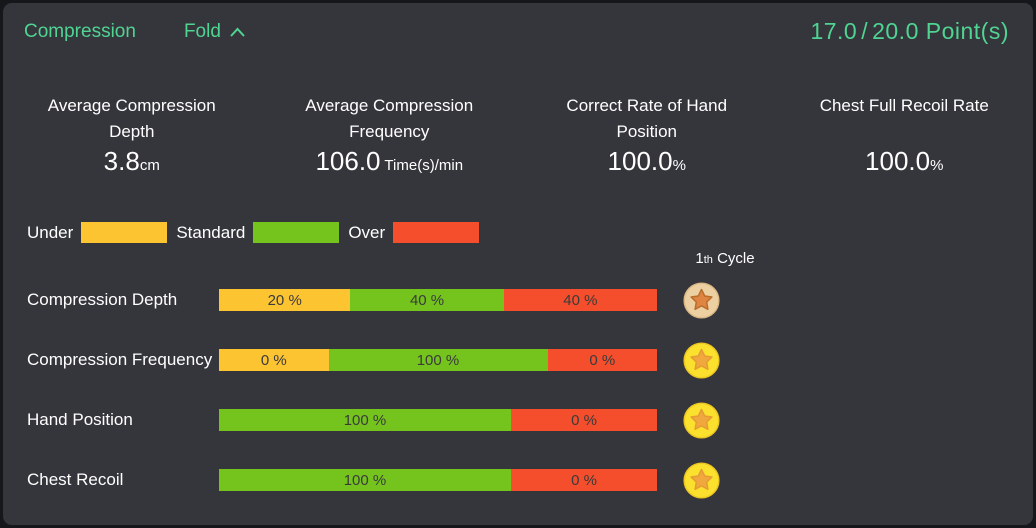 This screenshot has height=528, width=1036. What do you see at coordinates (647, 118) in the screenshot?
I see `stat-title: Correct Rate of Hand Position` at bounding box center [647, 118].